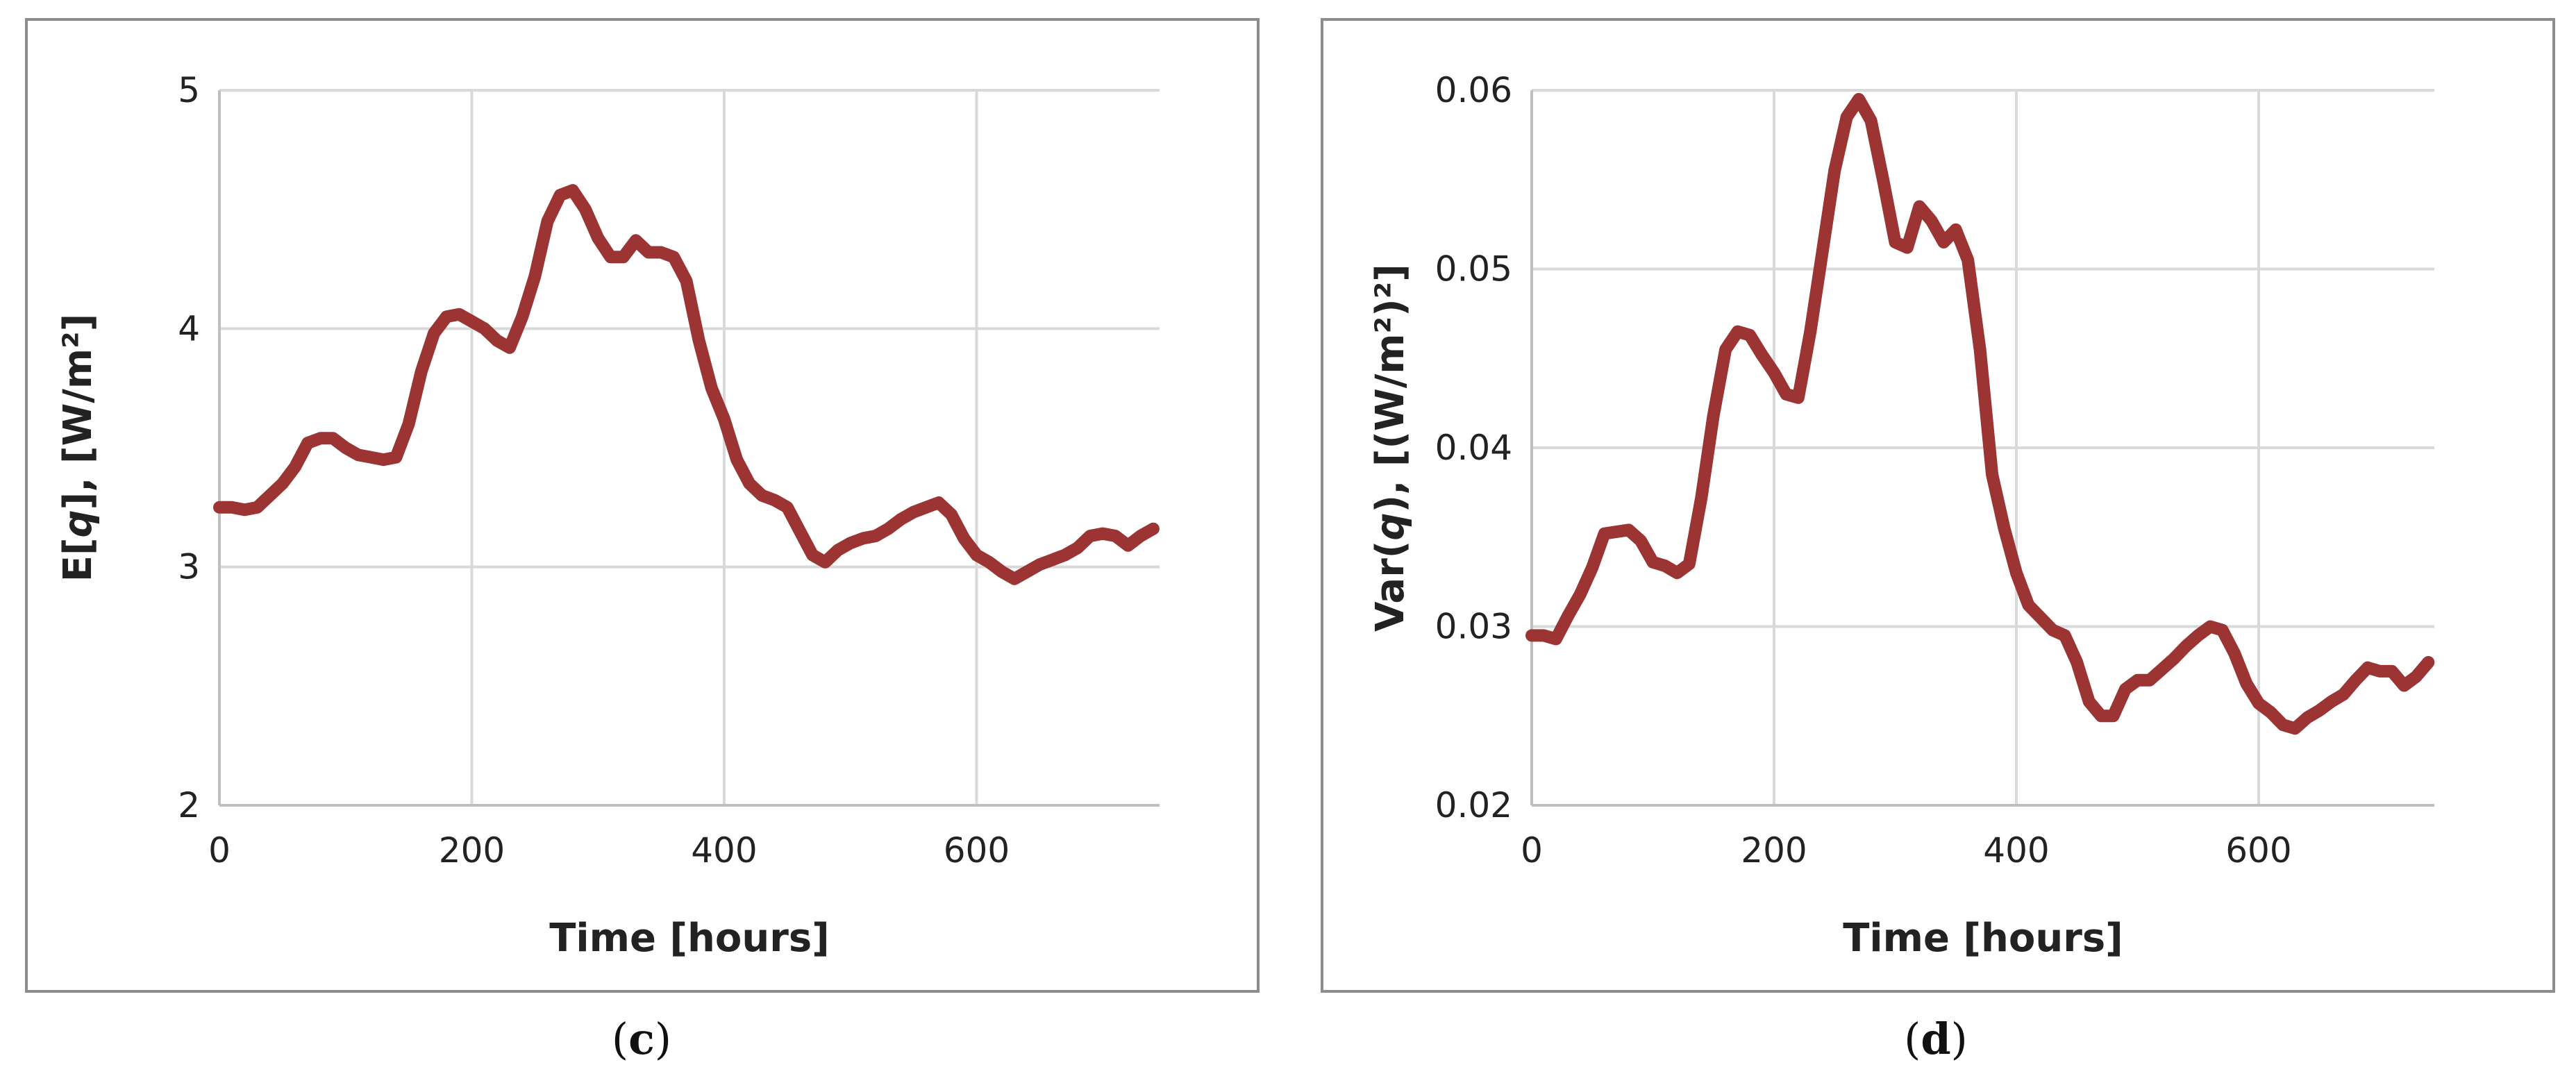  What do you see at coordinates (1390, 388) in the screenshot?
I see `y-axis-title-suffix: ), [(W/m²)²]` at bounding box center [1390, 388].